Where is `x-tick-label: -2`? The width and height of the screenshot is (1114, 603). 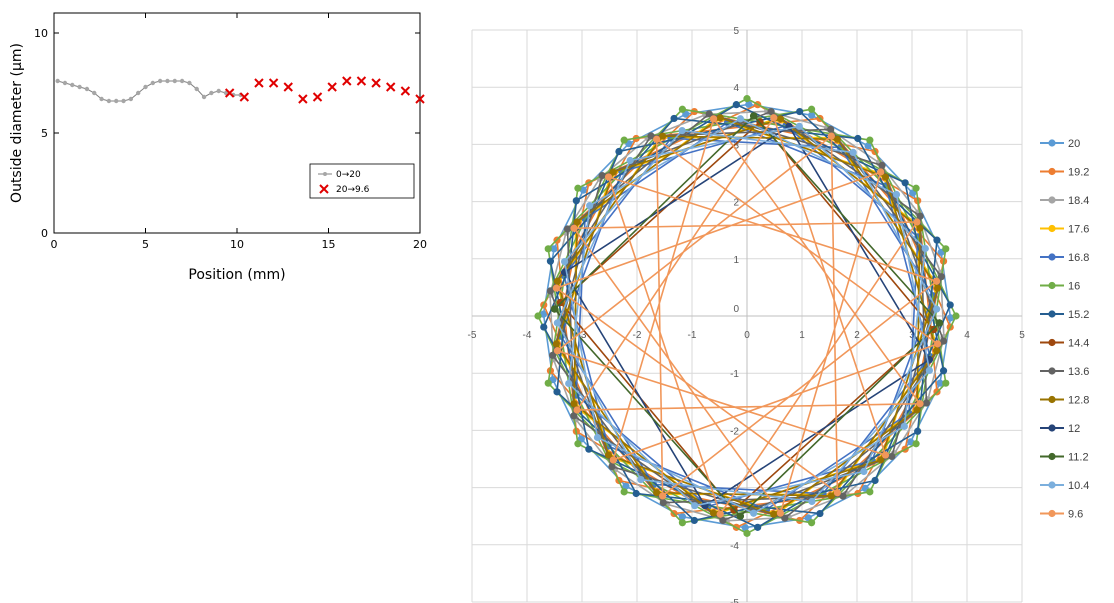
x-tick-label: -2 is located at coordinates (637, 335).